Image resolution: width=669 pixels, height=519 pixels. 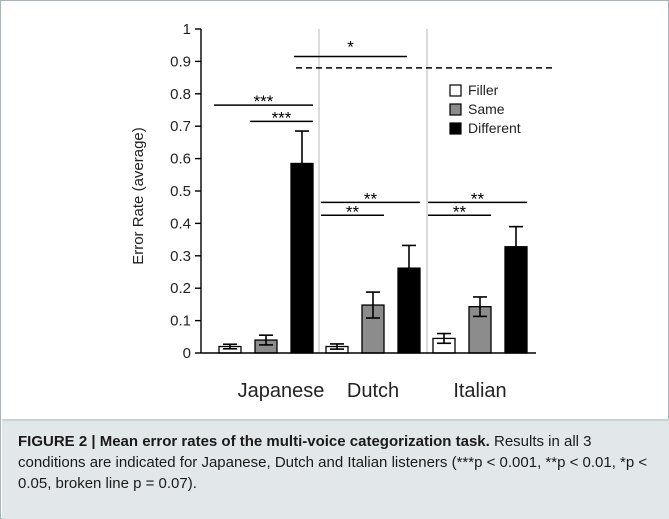 I want to click on y-axis-label: Error Rate (average), so click(x=138, y=196).